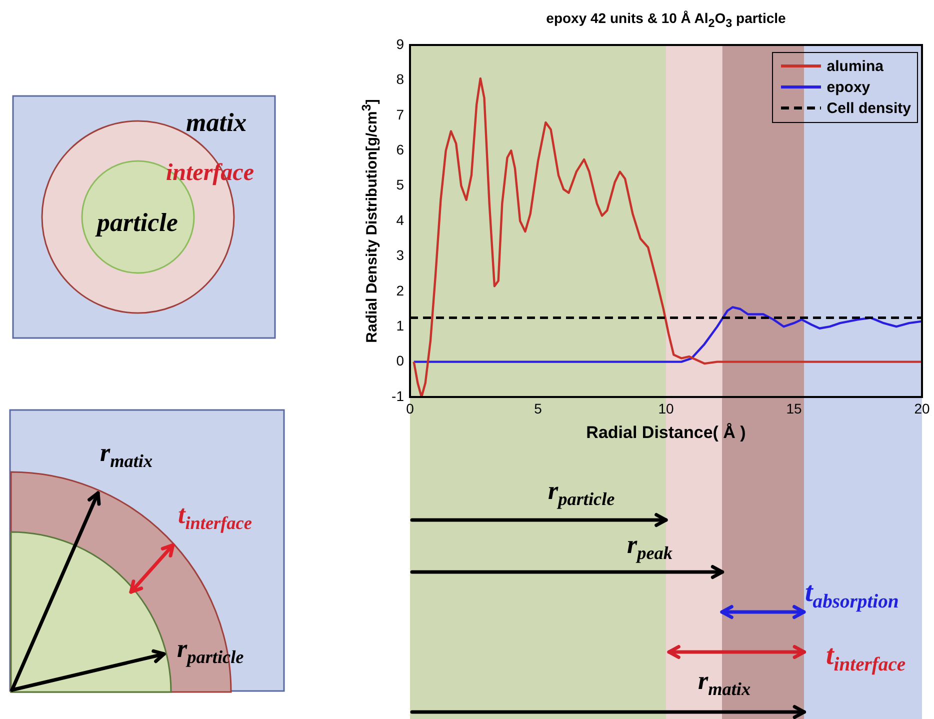  Describe the element at coordinates (400, 360) in the screenshot. I see `y-tick-label: 0` at that location.